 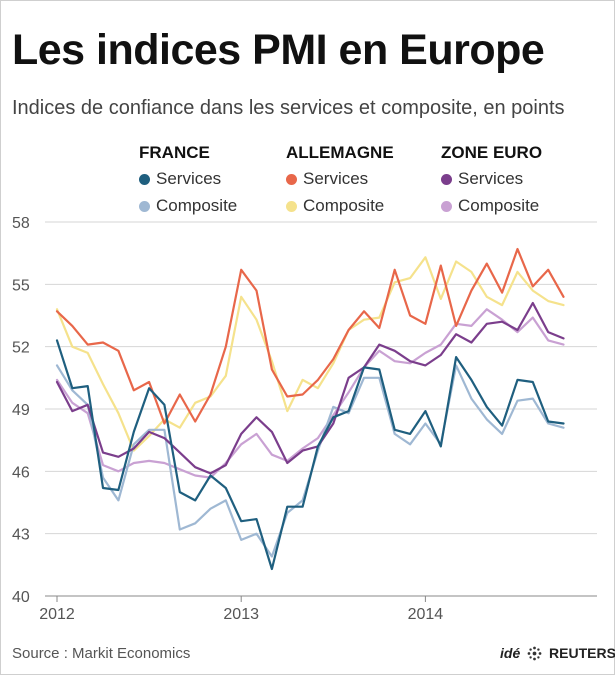 What do you see at coordinates (21, 223) in the screenshot?
I see `y-tick-label: 58` at bounding box center [21, 223].